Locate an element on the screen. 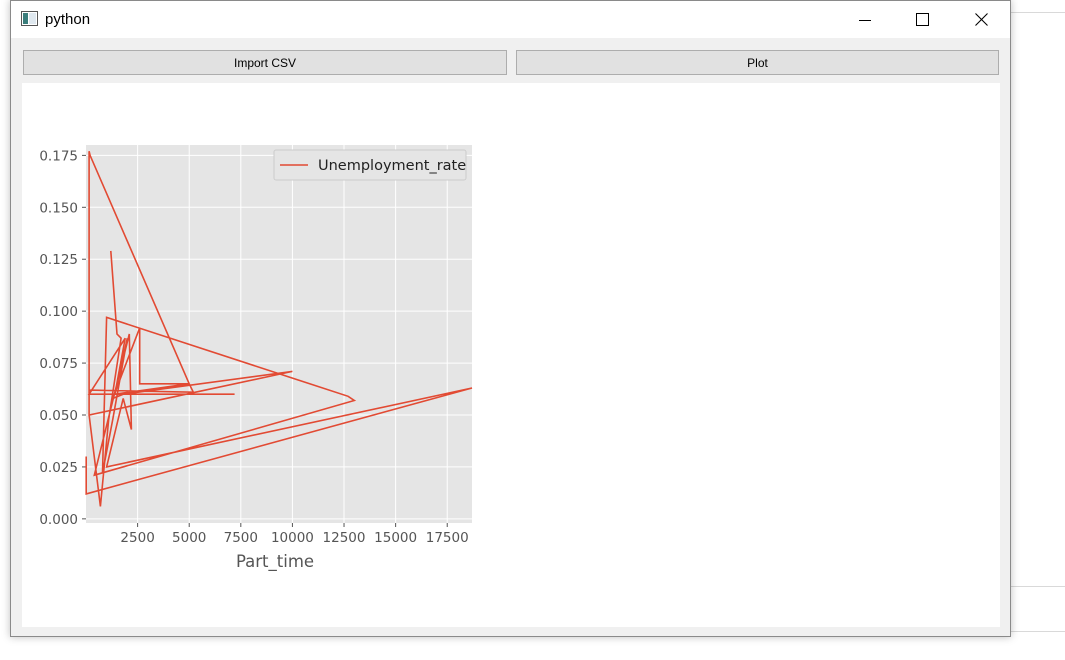 The width and height of the screenshot is (1065, 660). legend-label: Unemployment_rate is located at coordinates (392, 166).